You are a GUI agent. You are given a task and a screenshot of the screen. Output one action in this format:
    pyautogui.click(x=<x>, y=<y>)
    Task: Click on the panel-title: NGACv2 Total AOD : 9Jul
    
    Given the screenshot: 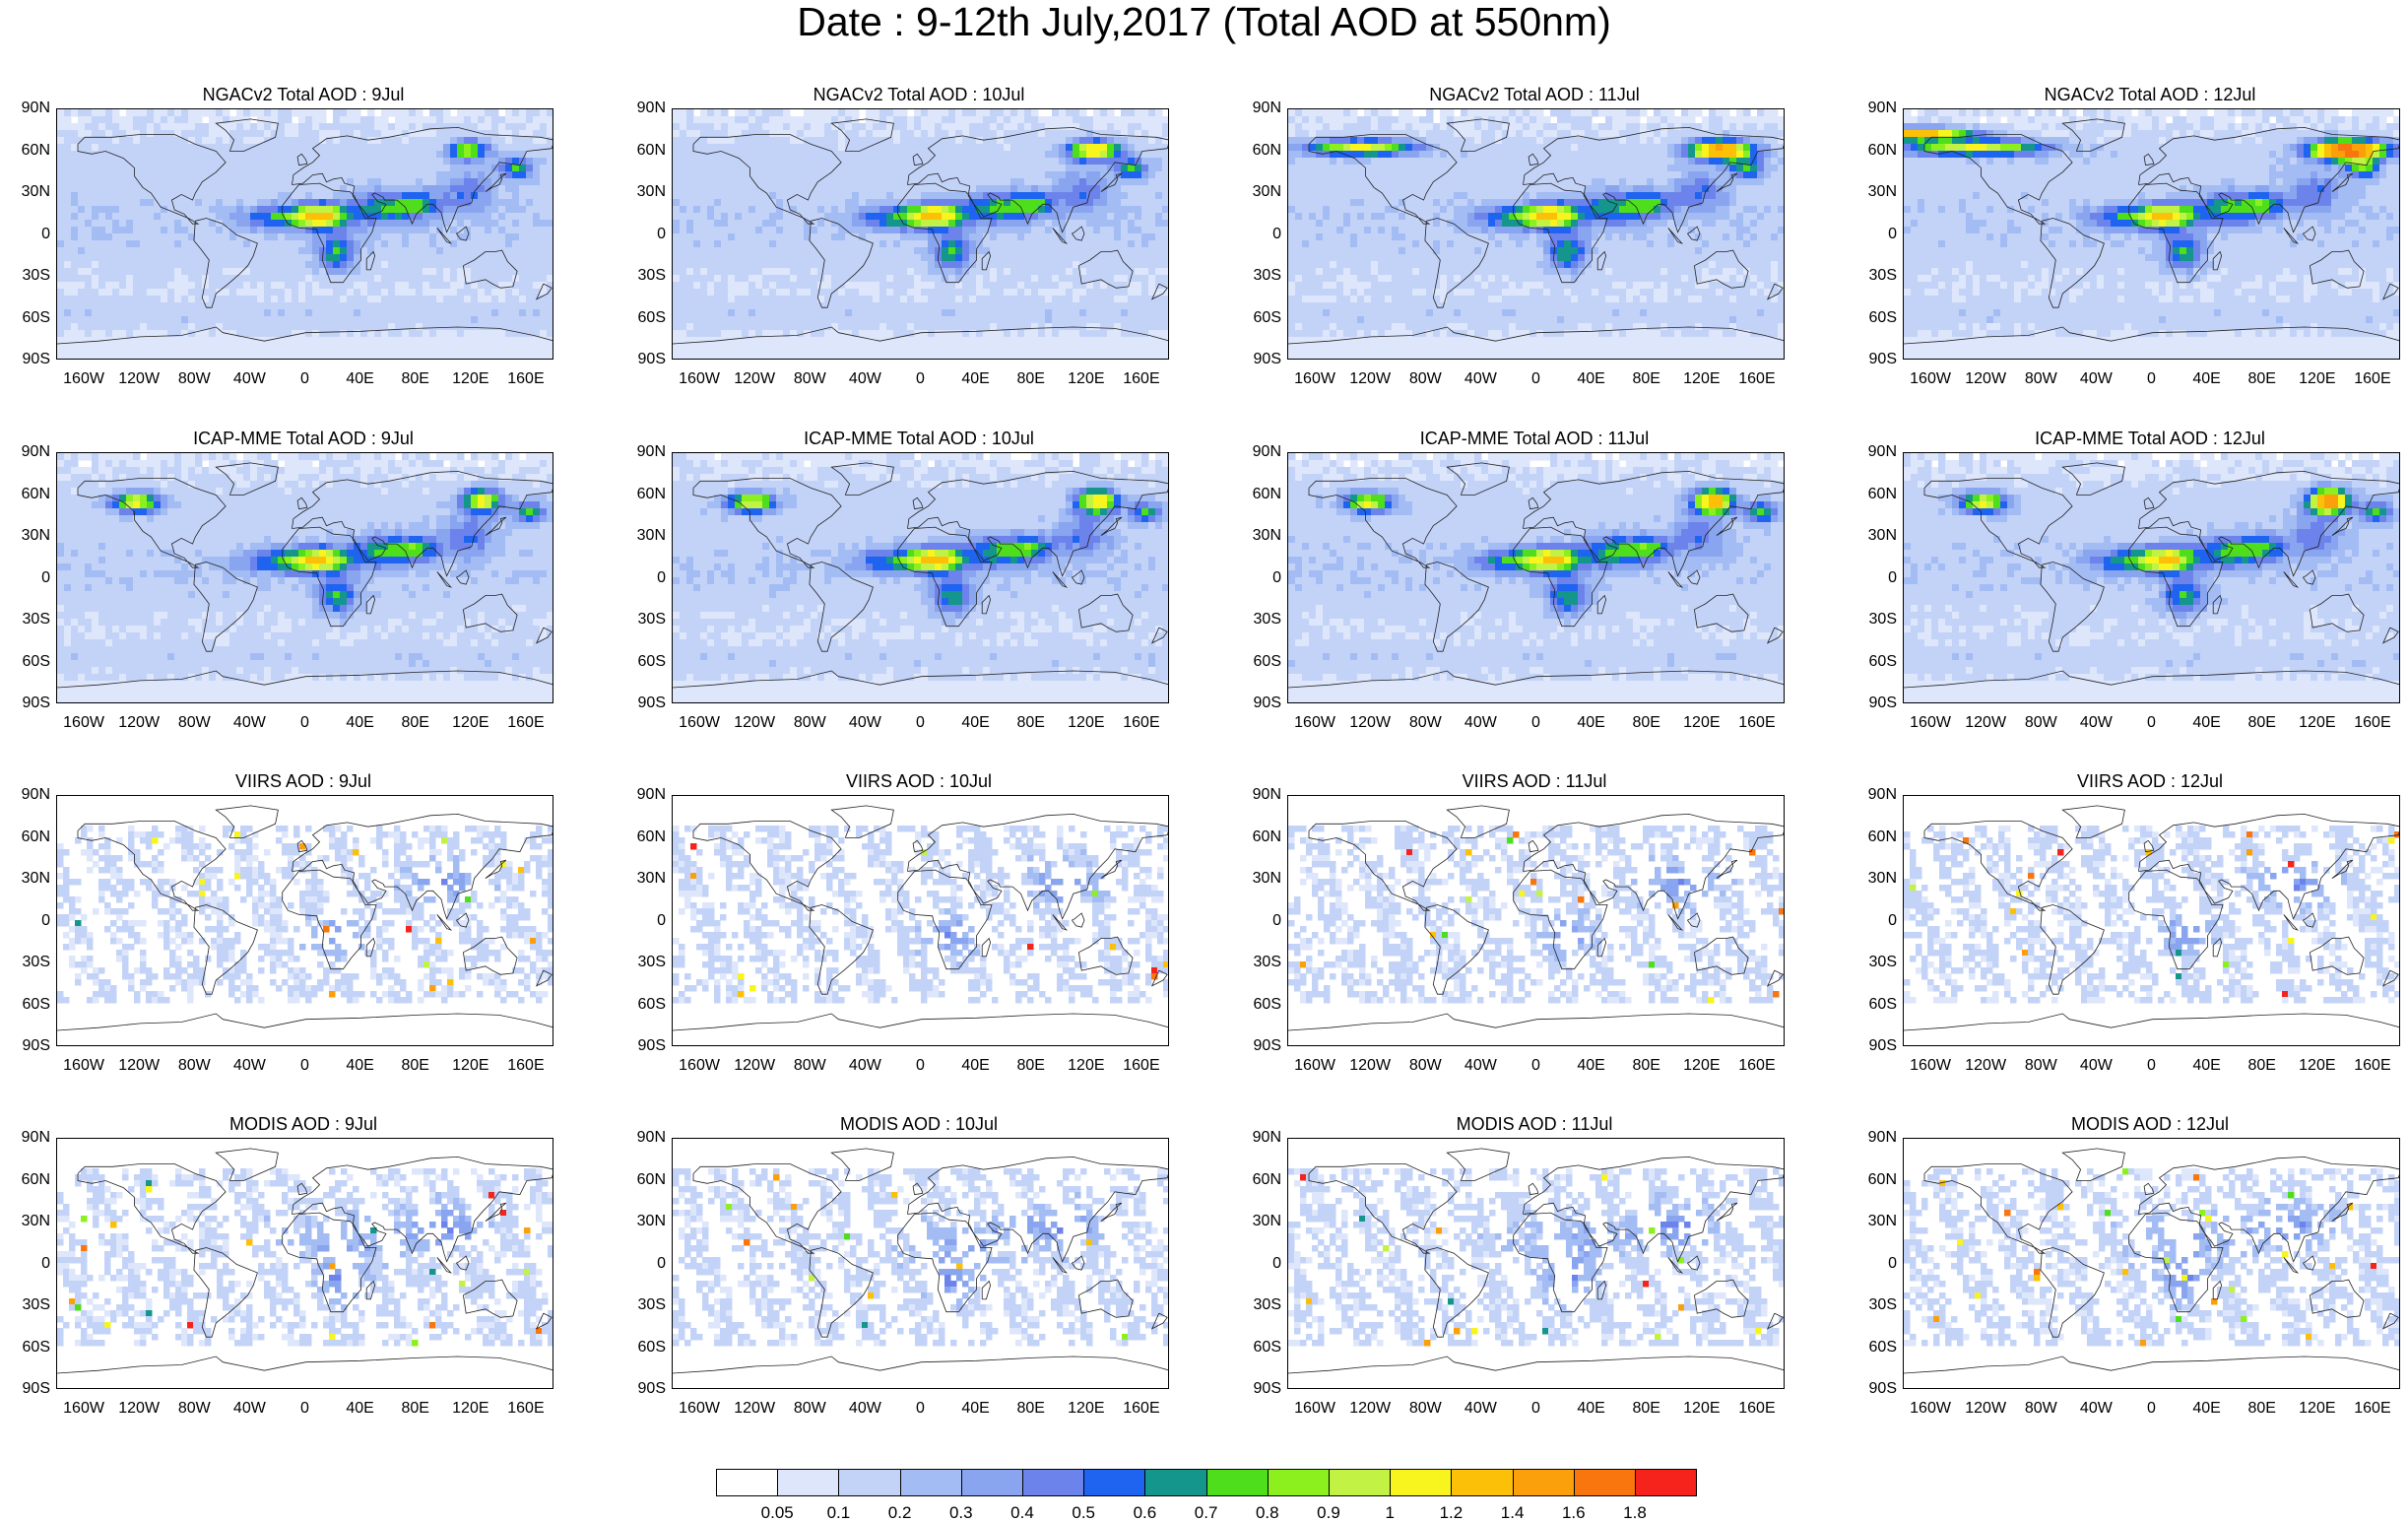 What is the action you would take?
    pyautogui.click(x=305, y=94)
    